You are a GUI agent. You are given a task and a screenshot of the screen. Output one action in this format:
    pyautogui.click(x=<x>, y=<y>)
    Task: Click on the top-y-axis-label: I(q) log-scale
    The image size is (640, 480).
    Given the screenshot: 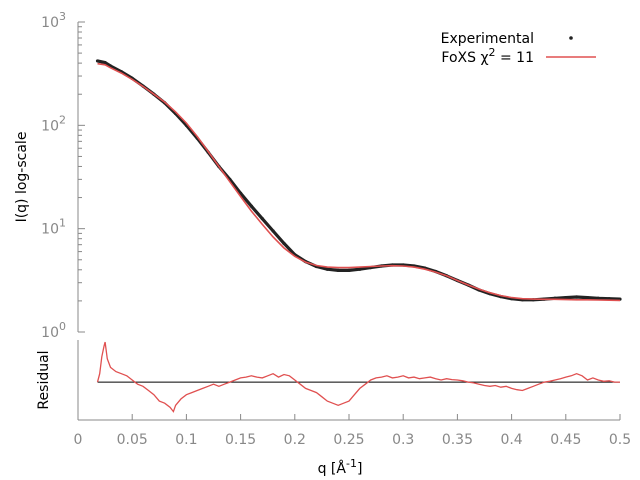 What is the action you would take?
    pyautogui.click(x=22, y=177)
    